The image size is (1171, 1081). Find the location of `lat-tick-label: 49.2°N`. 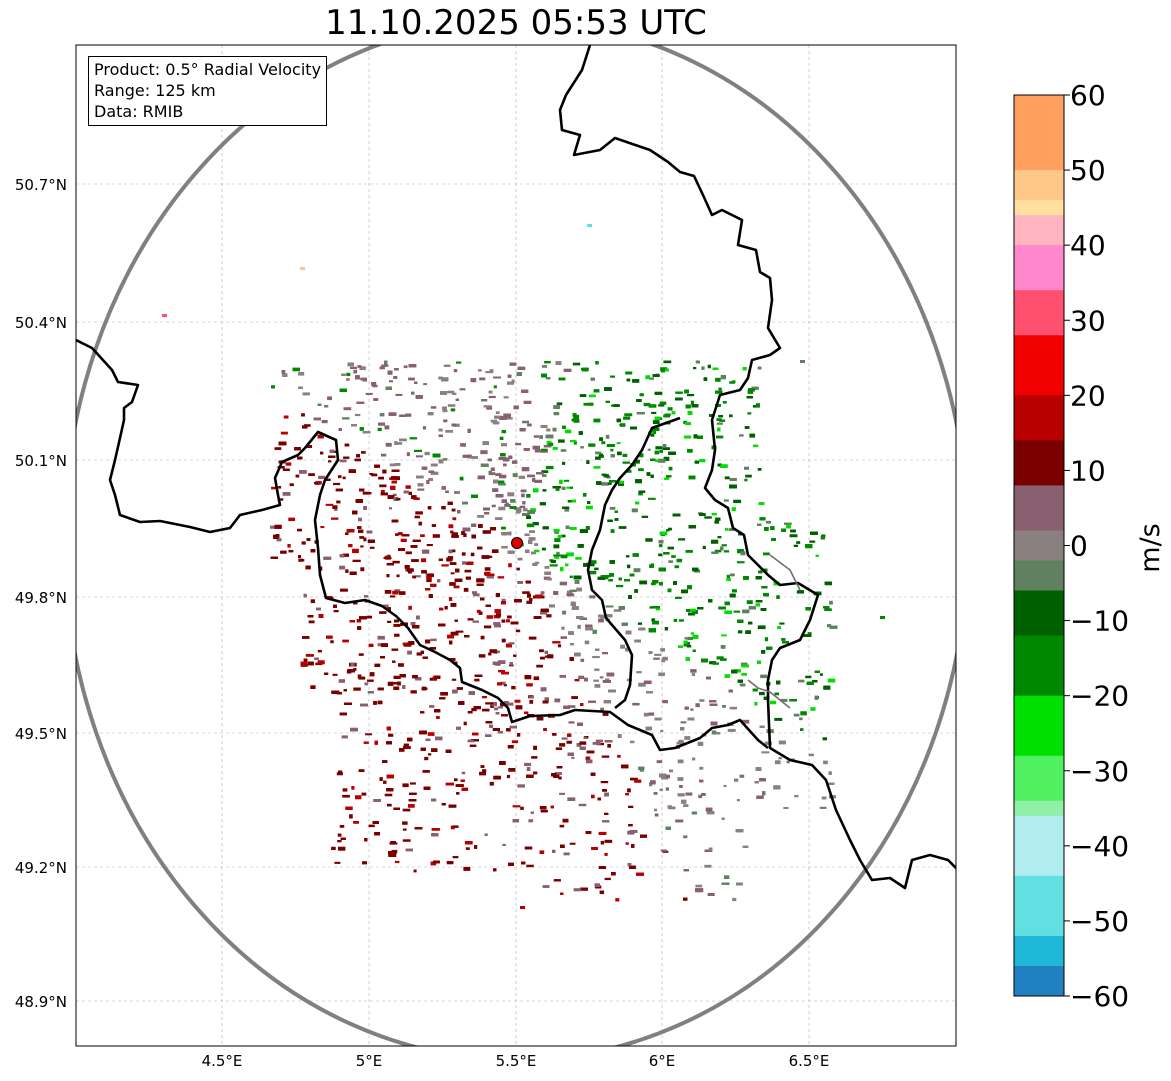

lat-tick-label: 49.2°N is located at coordinates (41, 868).